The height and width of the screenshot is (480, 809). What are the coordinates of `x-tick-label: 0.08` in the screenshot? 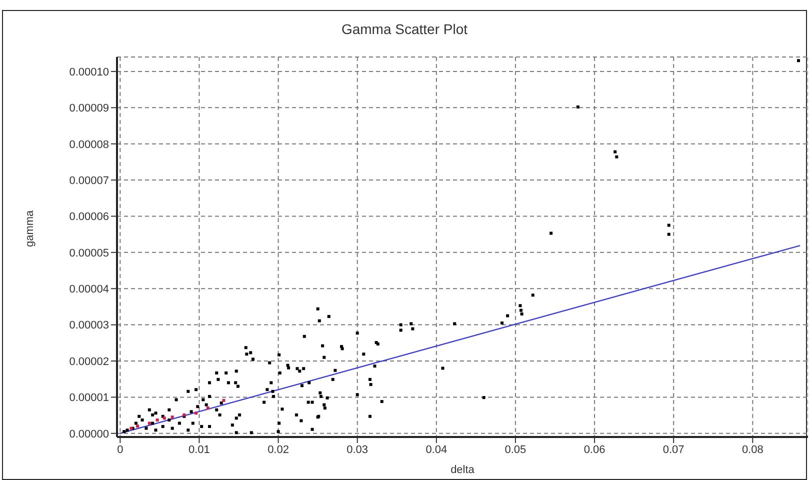 It's located at (753, 450).